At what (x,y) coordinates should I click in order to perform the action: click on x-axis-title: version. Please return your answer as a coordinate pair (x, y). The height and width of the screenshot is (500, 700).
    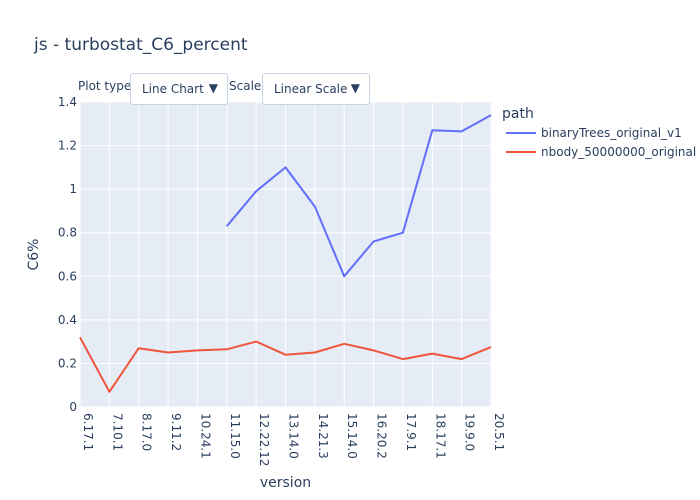
    Looking at the image, I should click on (285, 483).